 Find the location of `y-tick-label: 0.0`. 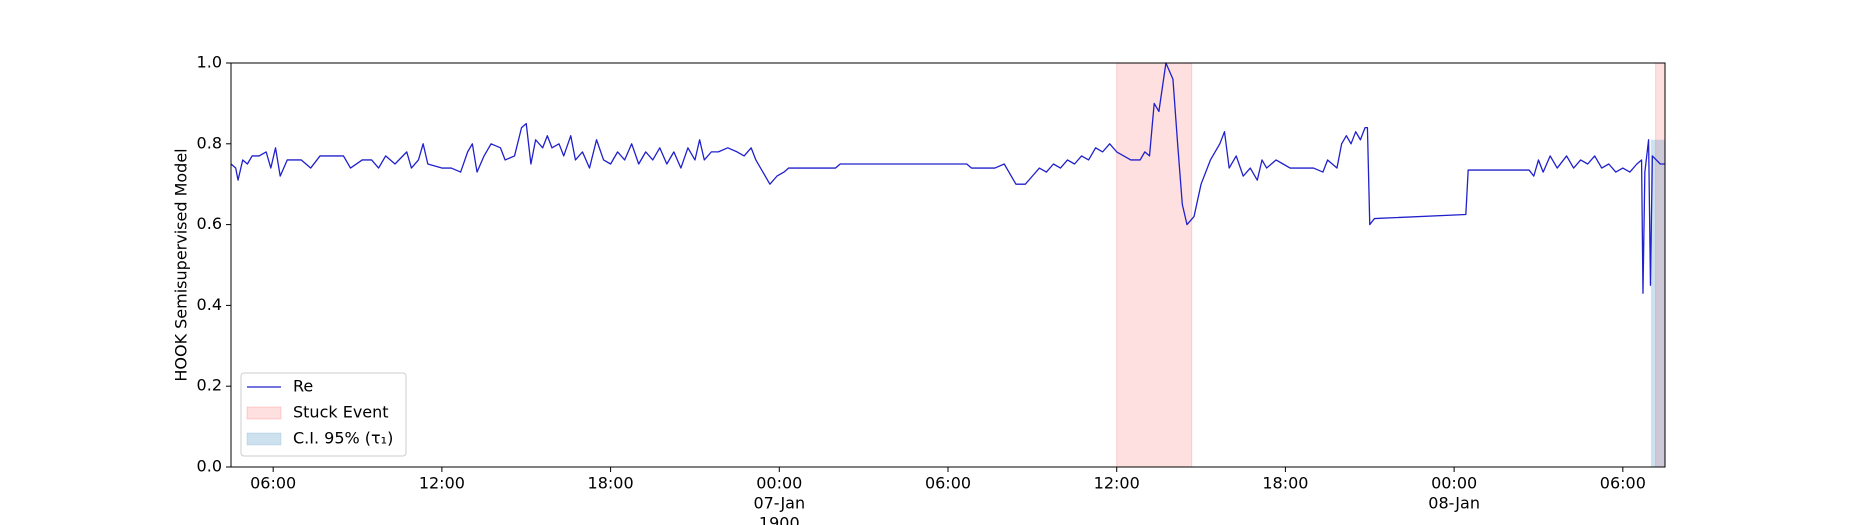

y-tick-label: 0.0 is located at coordinates (209, 466).